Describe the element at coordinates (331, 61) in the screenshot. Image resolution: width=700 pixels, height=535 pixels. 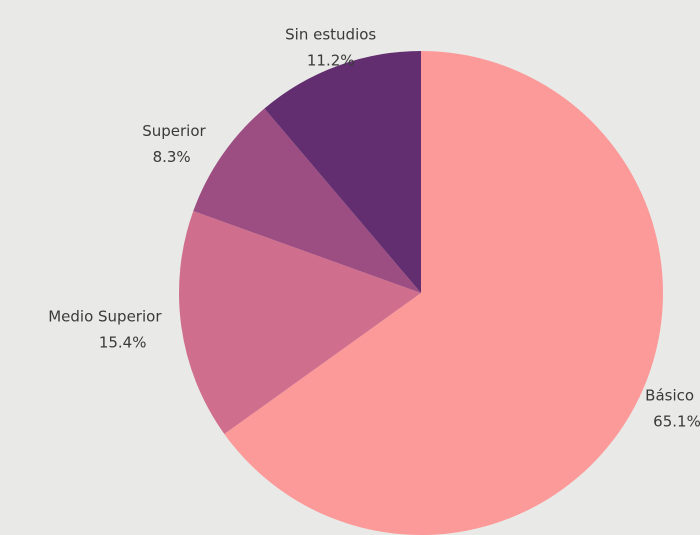
I see `slice-value-label: 11.2%` at that location.